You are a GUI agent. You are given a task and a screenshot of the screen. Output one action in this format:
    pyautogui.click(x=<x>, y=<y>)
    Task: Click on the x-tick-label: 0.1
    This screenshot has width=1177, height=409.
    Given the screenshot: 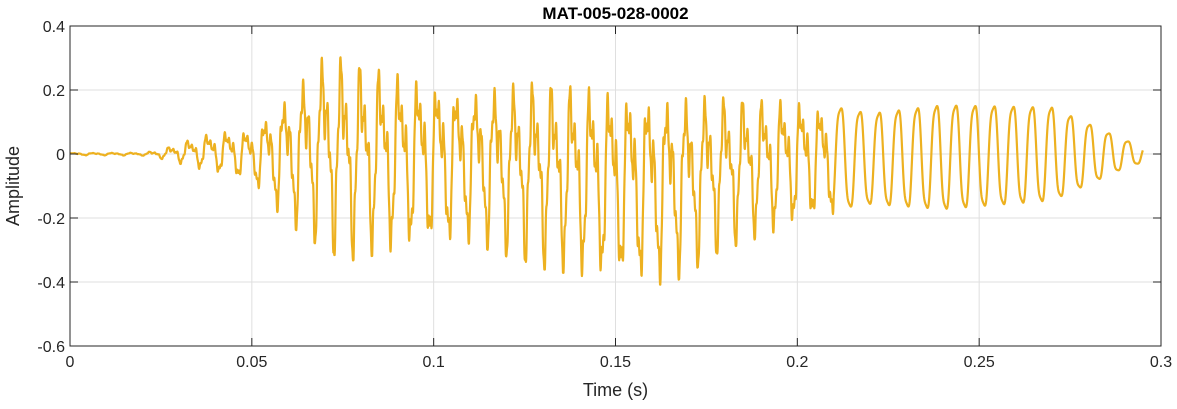 What is the action you would take?
    pyautogui.click(x=434, y=362)
    